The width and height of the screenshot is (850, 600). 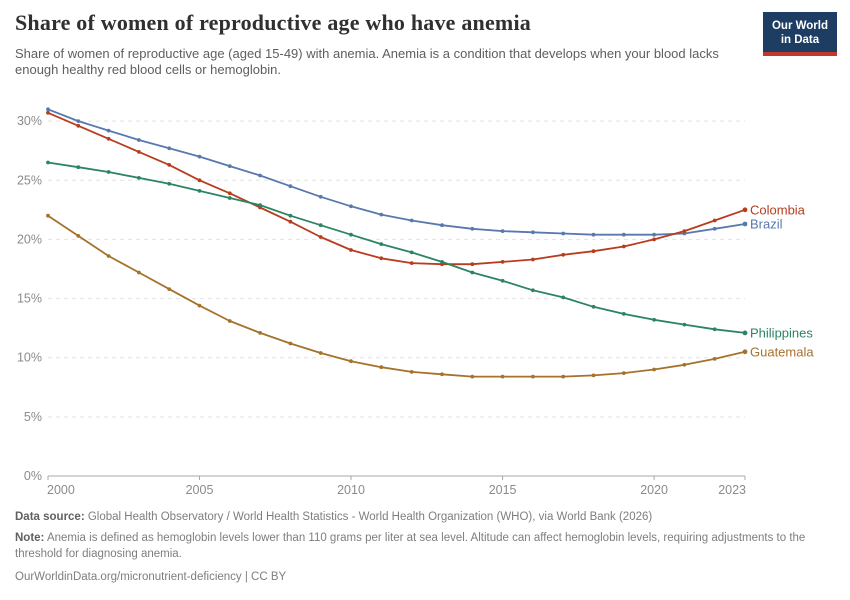 I want to click on y-tick-label: 0%, so click(x=33, y=476).